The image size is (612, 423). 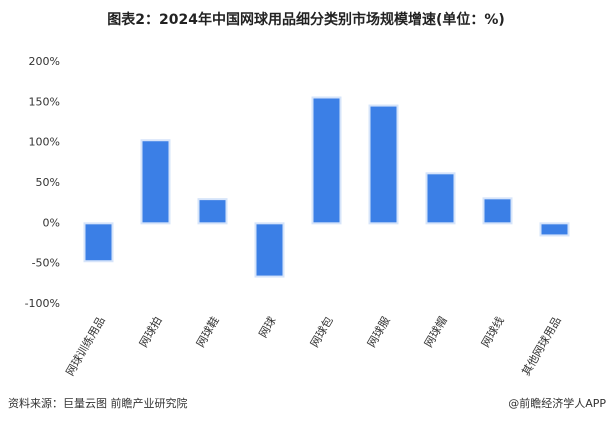 What do you see at coordinates (44, 61) in the screenshot?
I see `y-tick-label: 200%` at bounding box center [44, 61].